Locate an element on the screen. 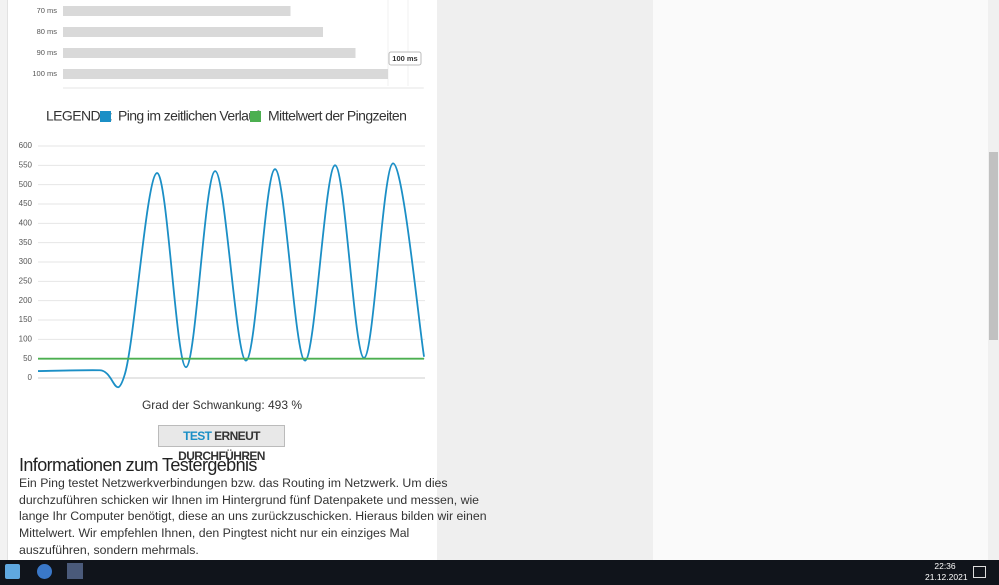 Image resolution: width=999 pixels, height=585 pixels. paragraph-line: auszuführen, sondern mehrmals. is located at coordinates (109, 549).